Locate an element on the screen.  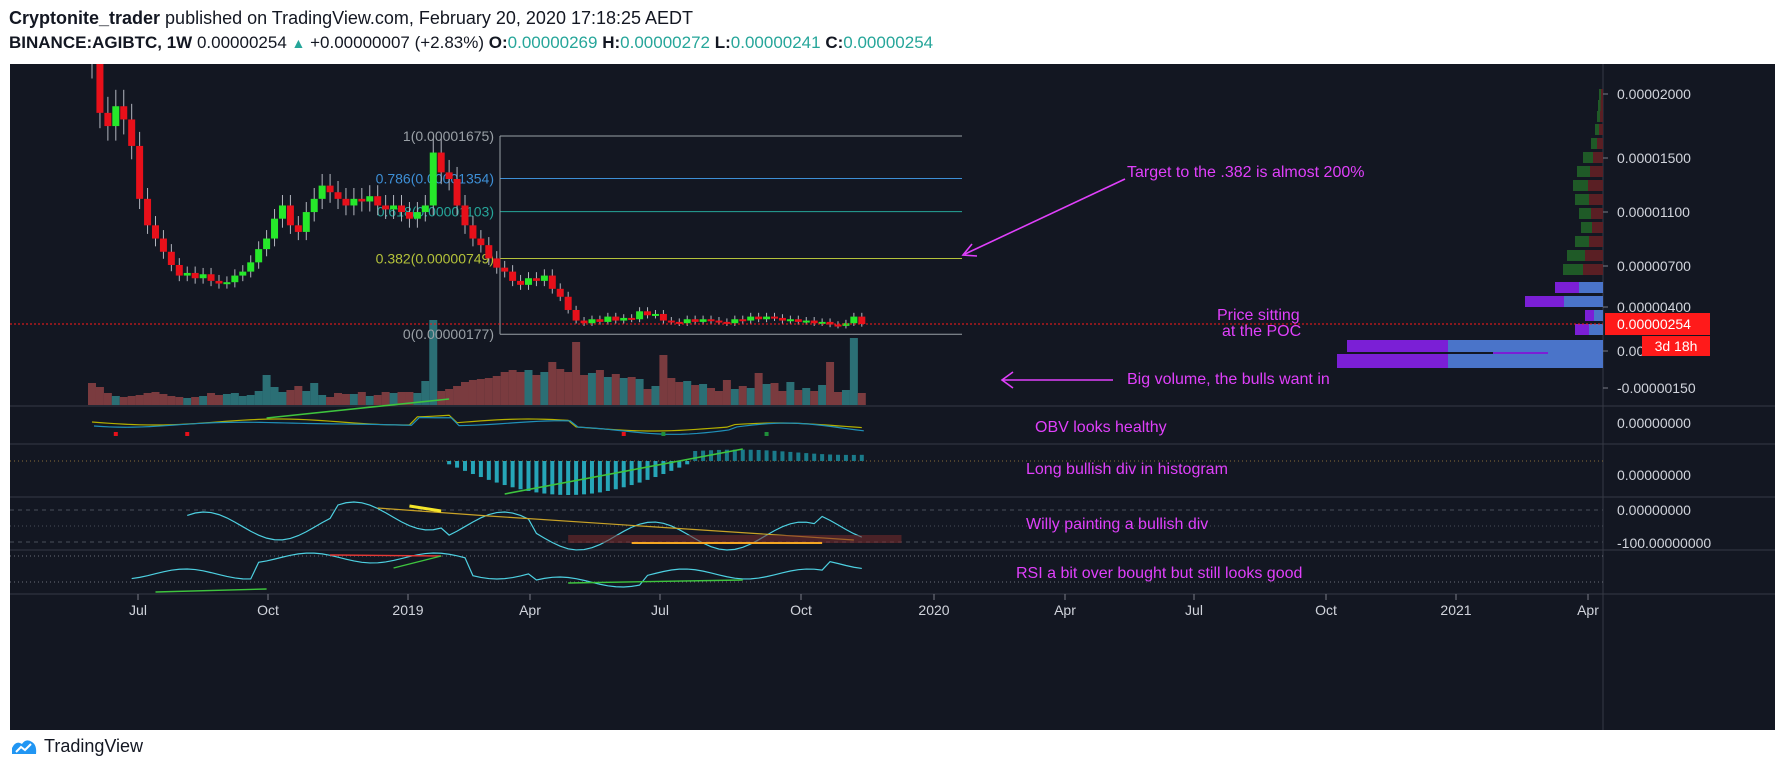
arrow-target is located at coordinates (1045, 216).